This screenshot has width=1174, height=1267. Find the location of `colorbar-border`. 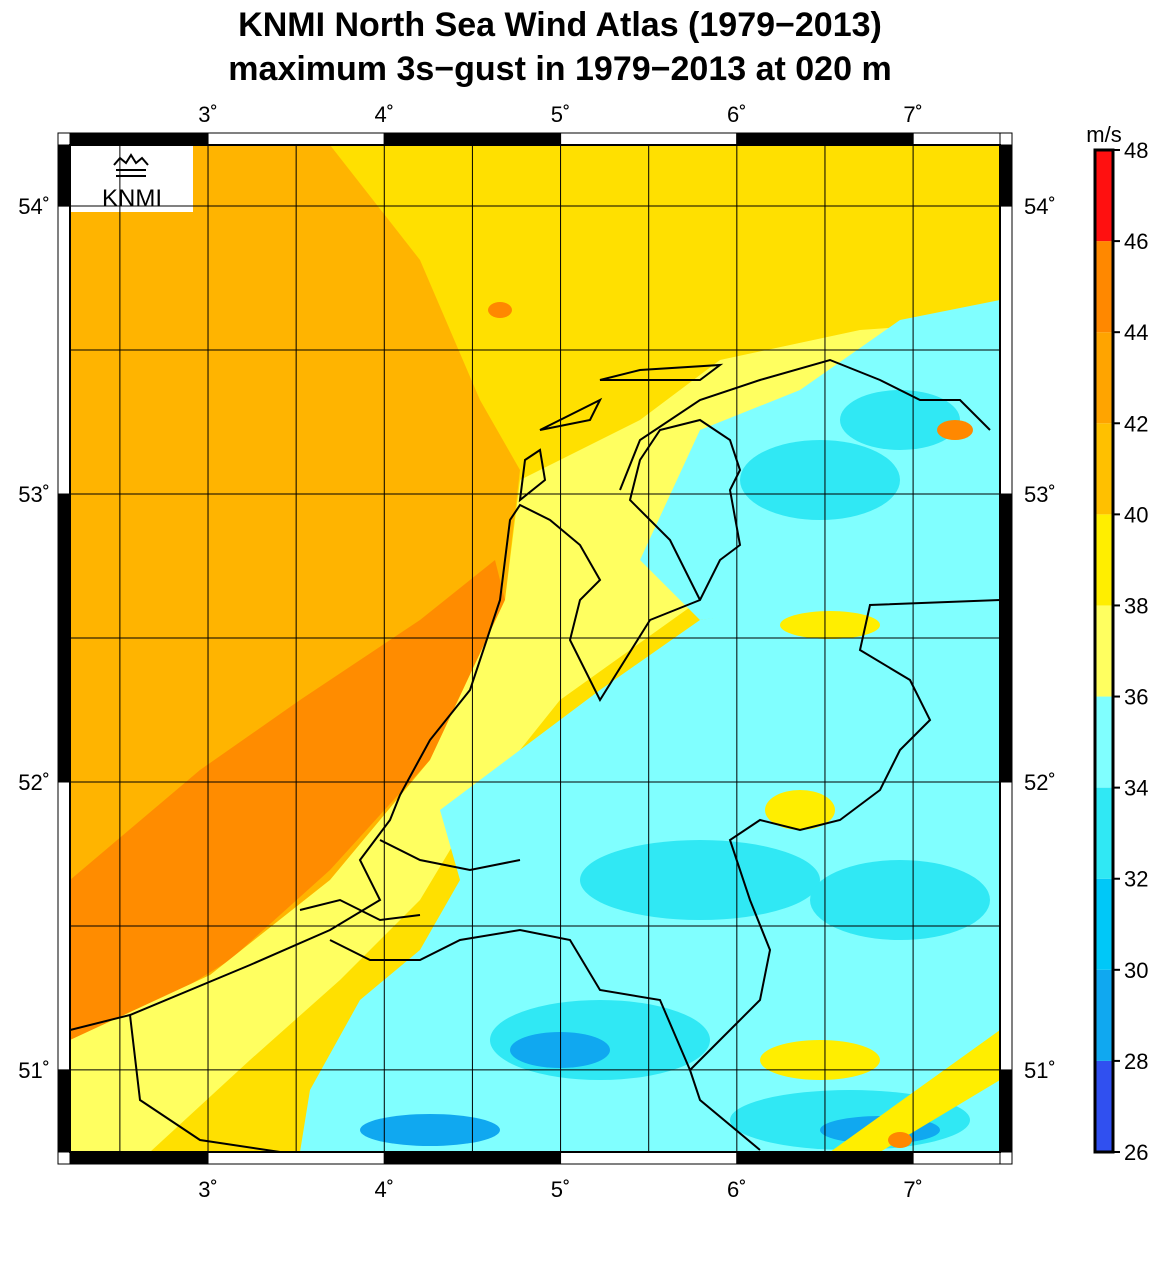

colorbar-border is located at coordinates (1104, 651).